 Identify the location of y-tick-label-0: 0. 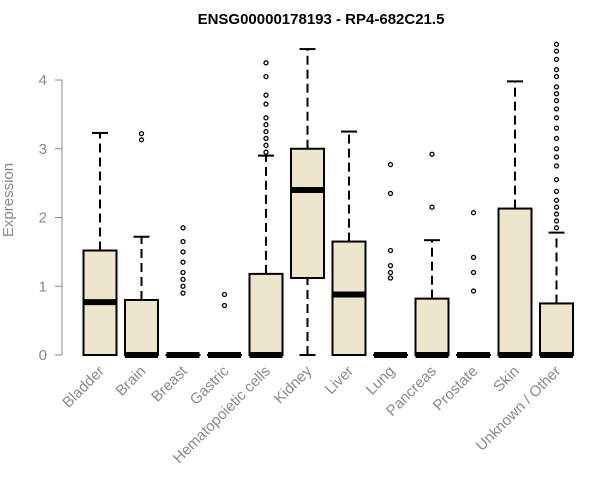
(43, 355).